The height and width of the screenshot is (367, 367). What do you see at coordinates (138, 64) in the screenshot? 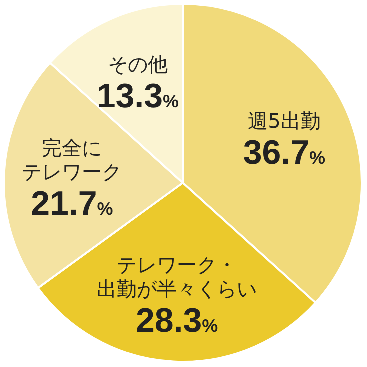
I see `slice-label: その他` at bounding box center [138, 64].